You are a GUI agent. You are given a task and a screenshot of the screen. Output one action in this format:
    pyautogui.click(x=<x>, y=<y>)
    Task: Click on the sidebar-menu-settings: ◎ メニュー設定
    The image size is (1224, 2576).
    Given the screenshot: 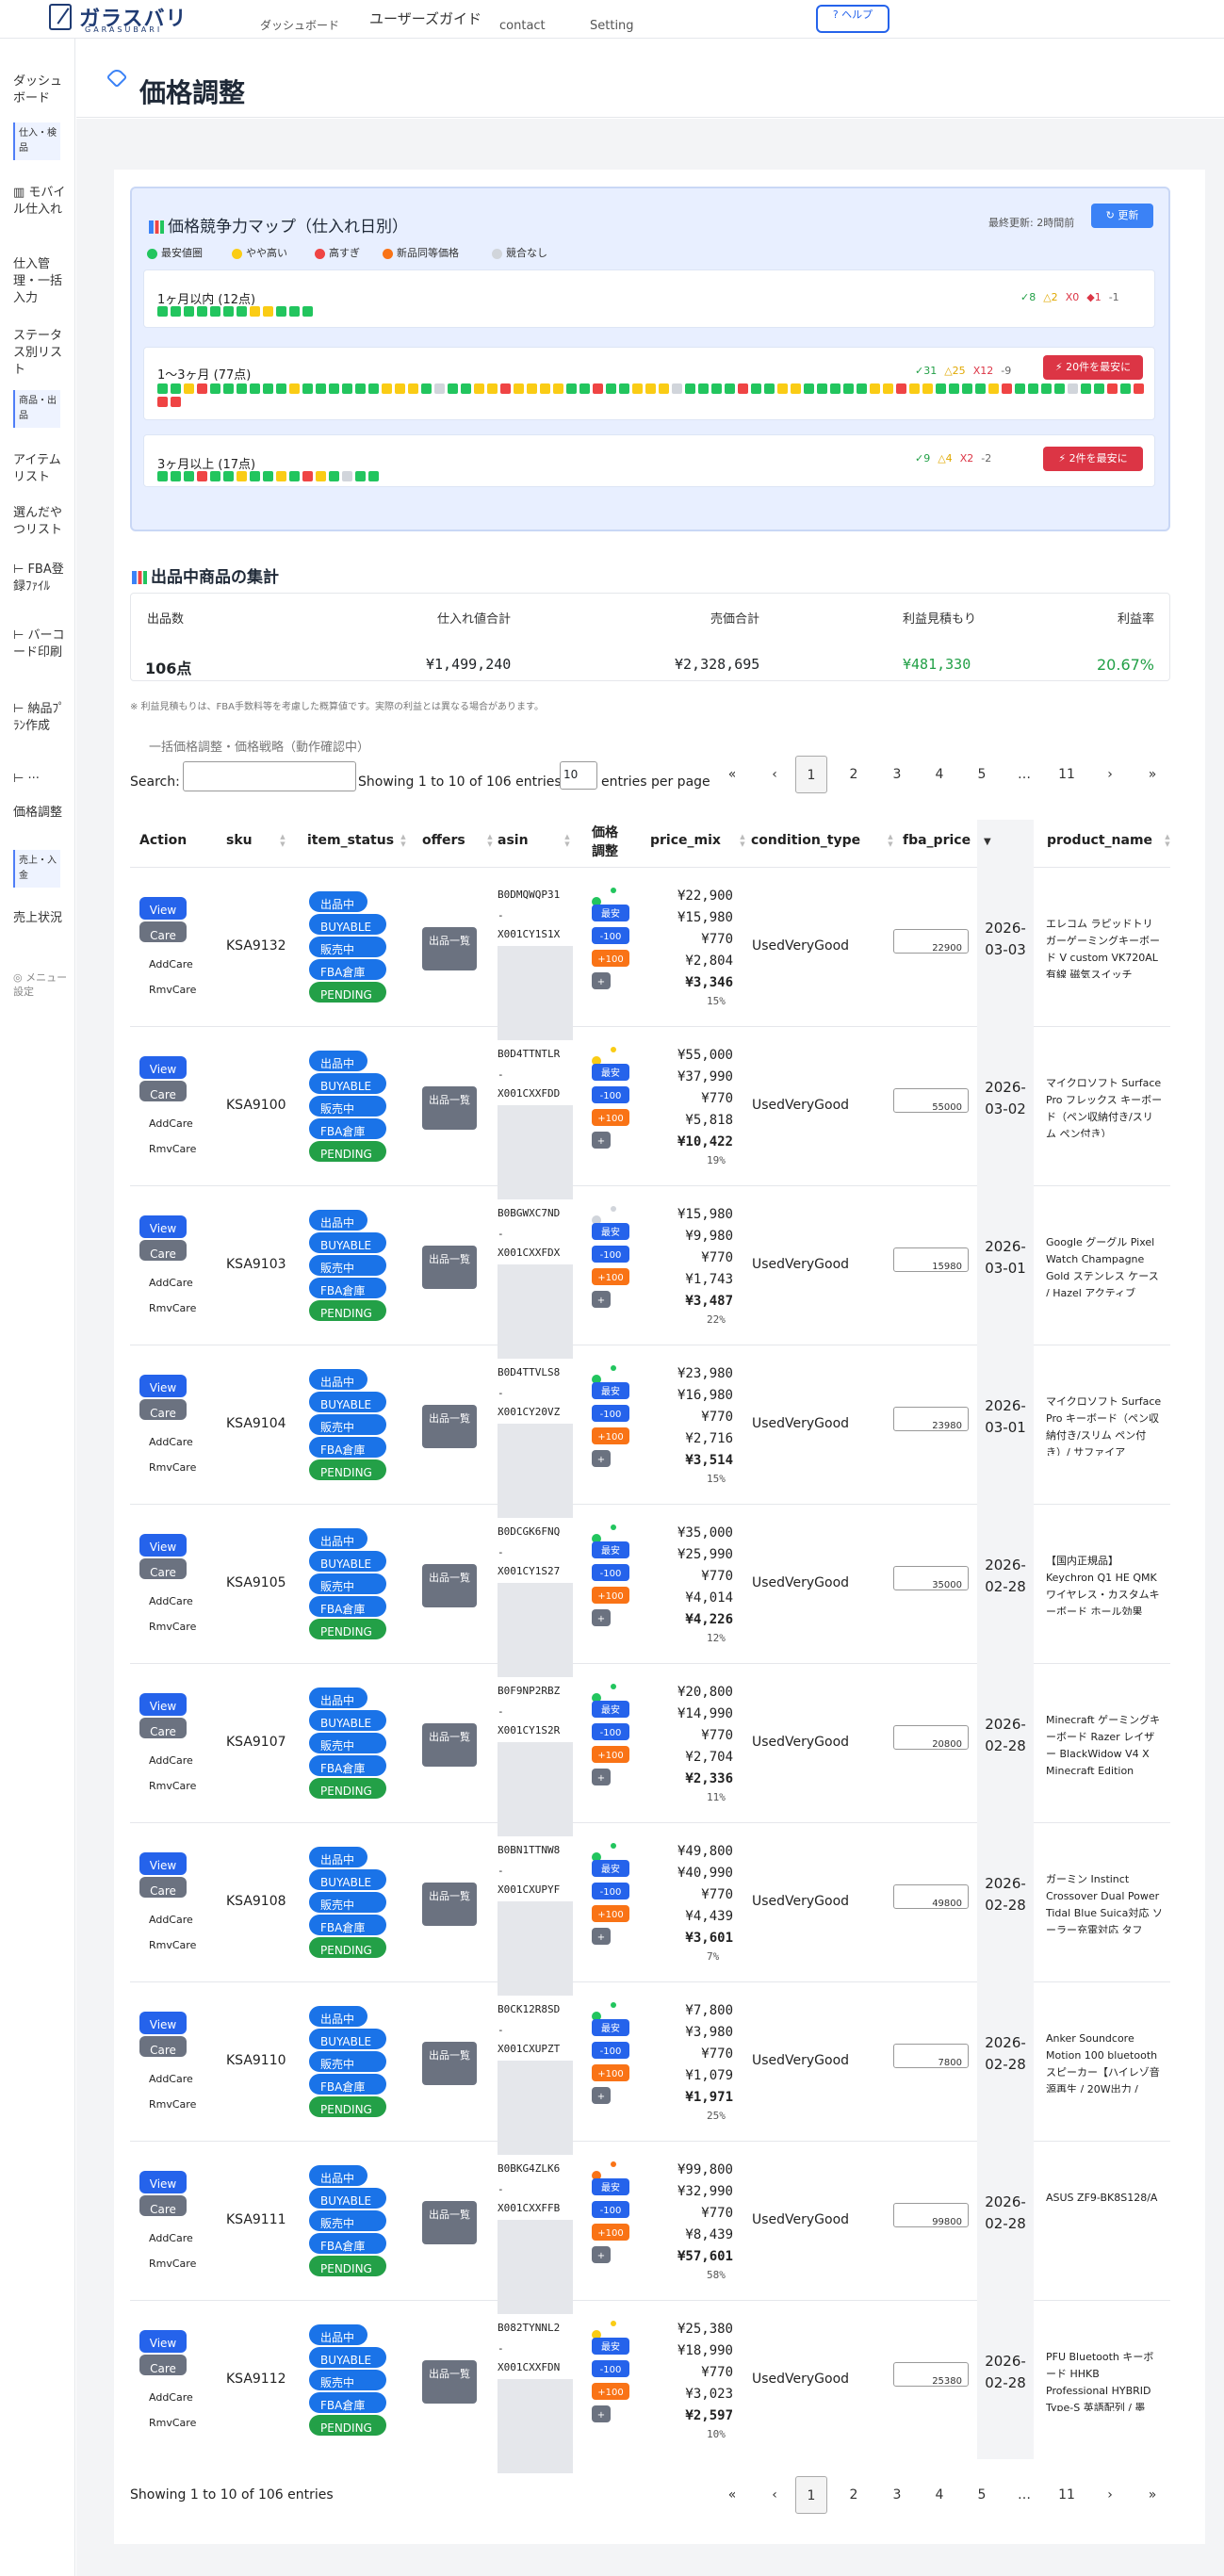 What is the action you would take?
    pyautogui.click(x=41, y=984)
    